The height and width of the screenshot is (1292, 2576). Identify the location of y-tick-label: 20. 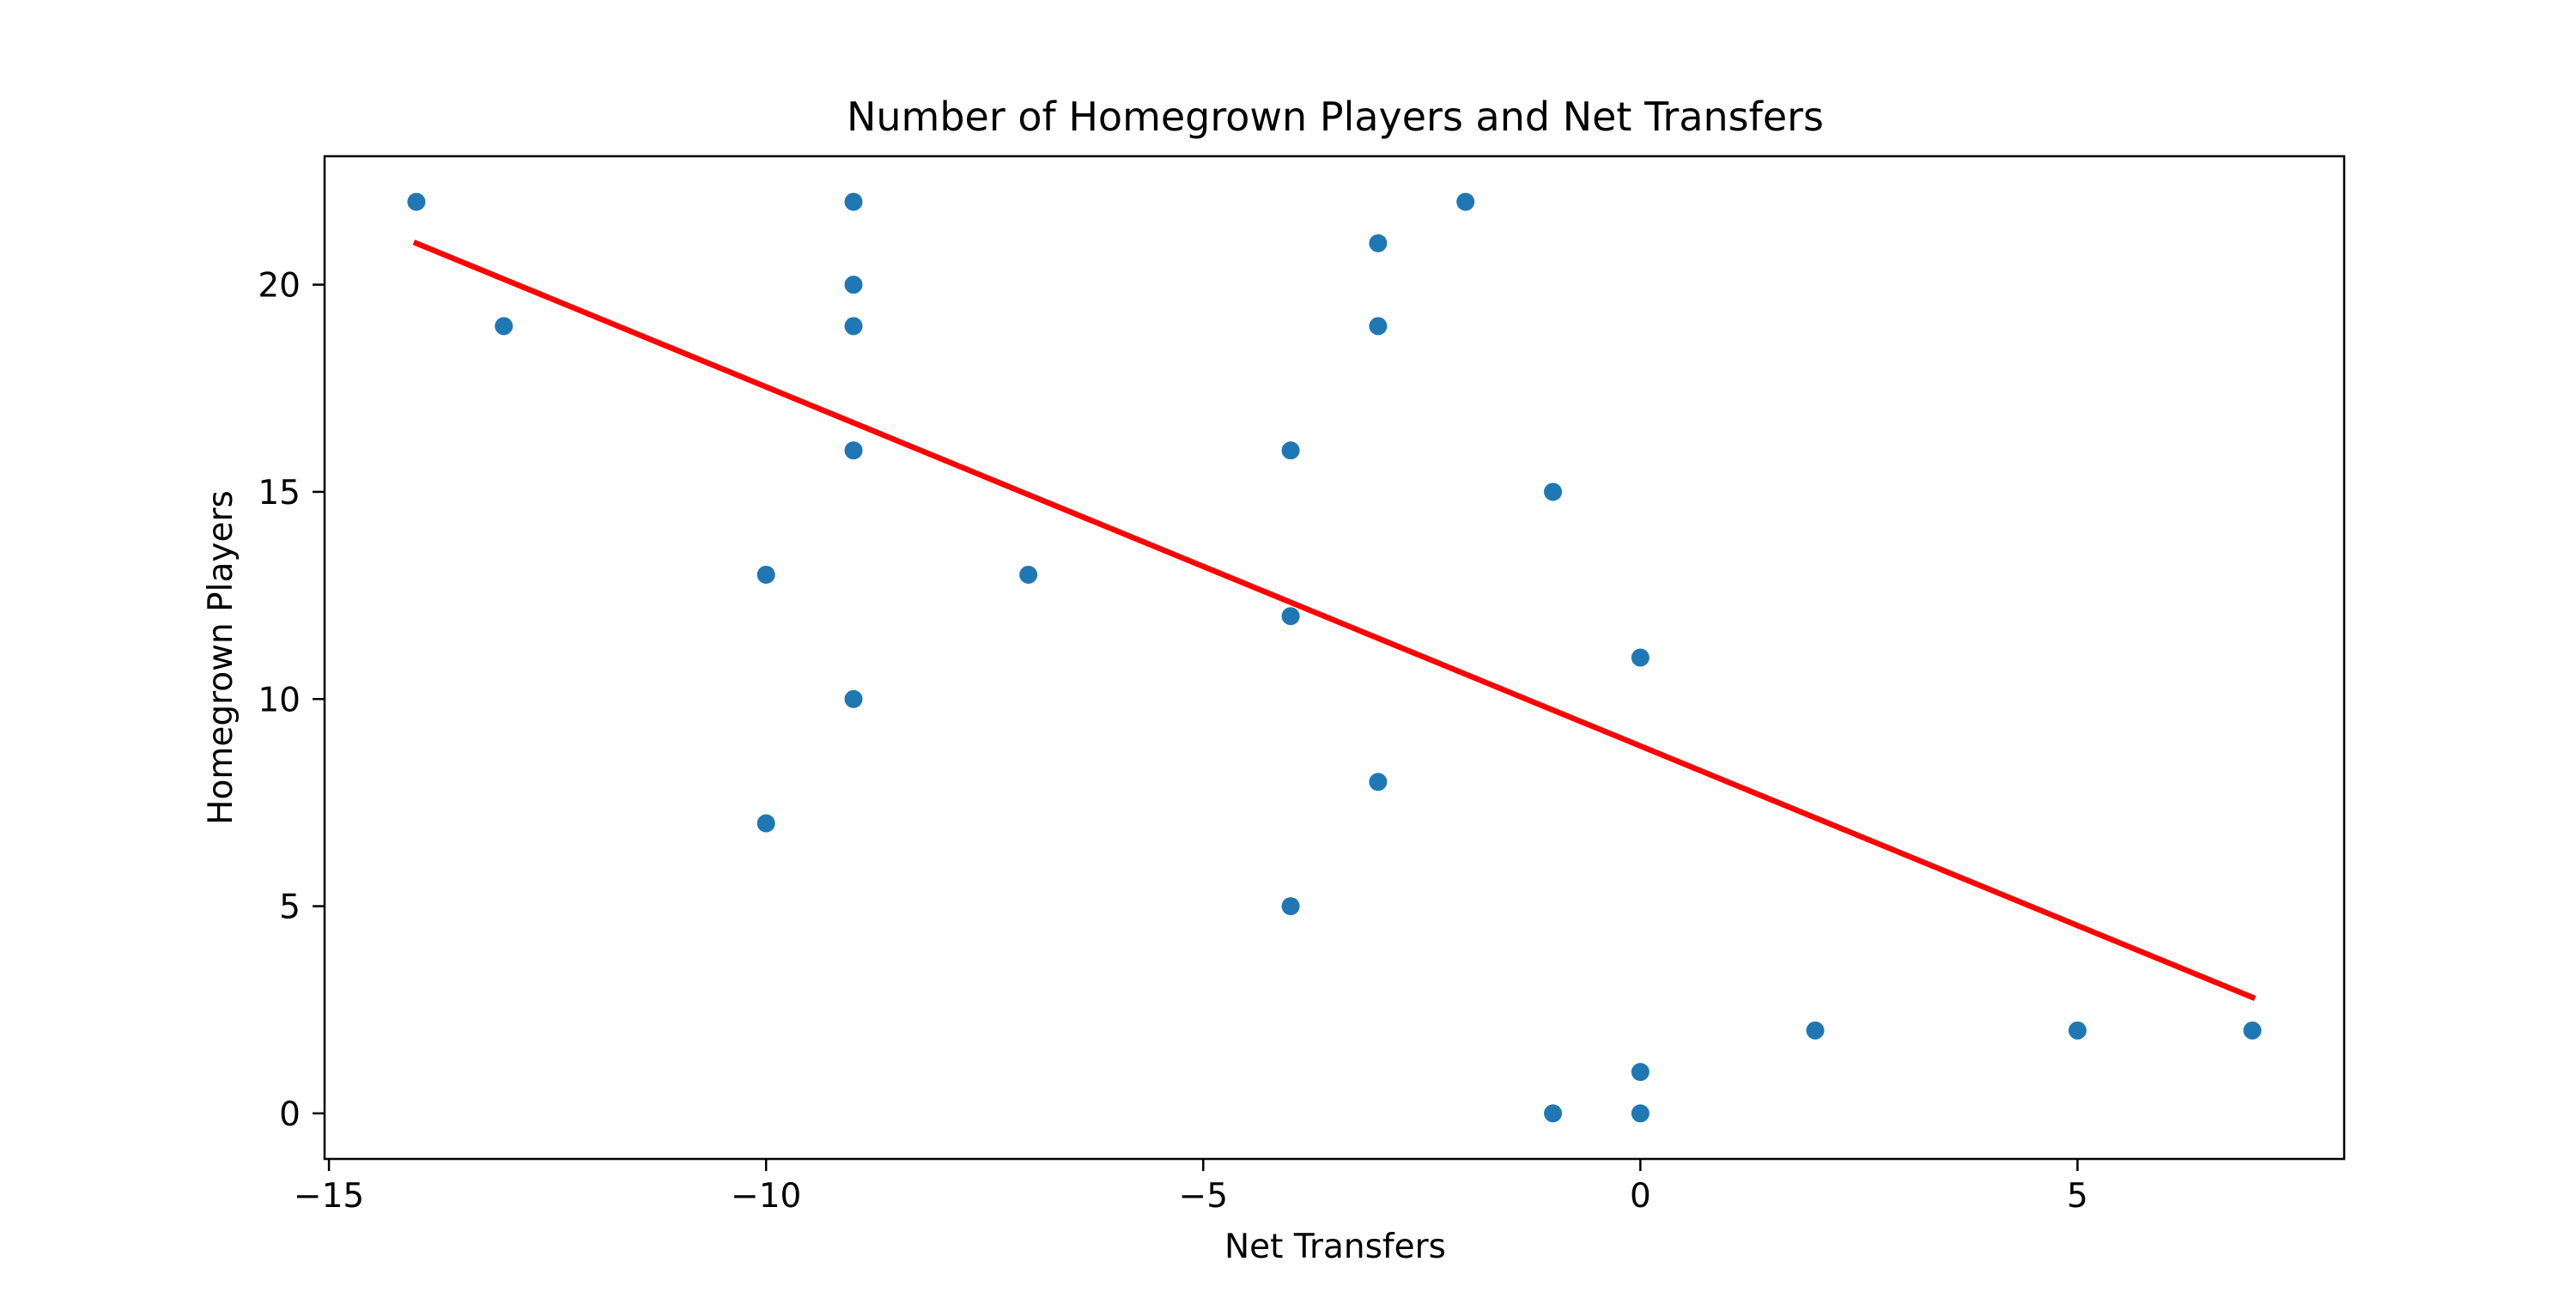
(280, 286).